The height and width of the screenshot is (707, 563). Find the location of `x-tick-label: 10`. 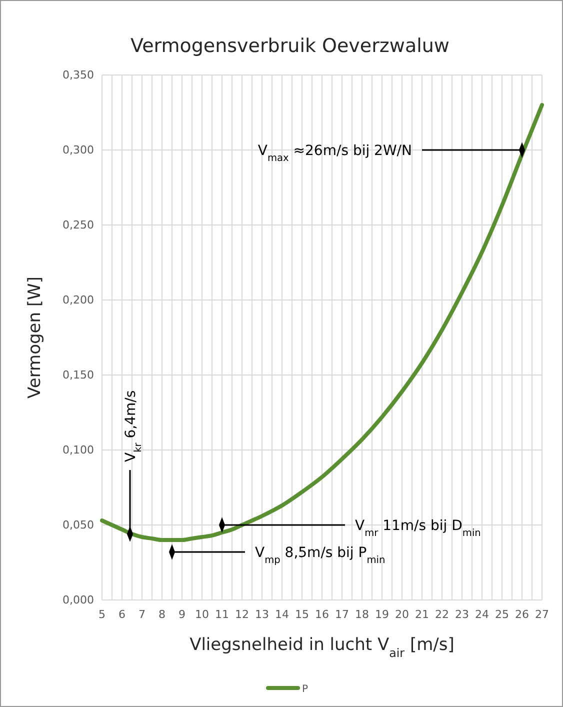

x-tick-label: 10 is located at coordinates (202, 614).